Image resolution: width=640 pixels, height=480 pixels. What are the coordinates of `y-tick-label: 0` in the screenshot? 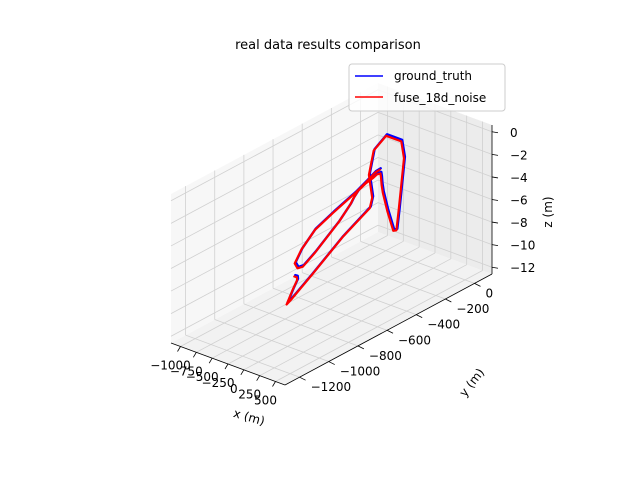 It's located at (490, 293).